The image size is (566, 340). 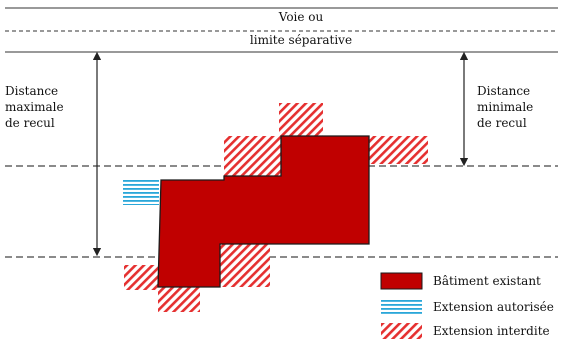 I want to click on legend-swatch-authorized, so click(x=401, y=307).